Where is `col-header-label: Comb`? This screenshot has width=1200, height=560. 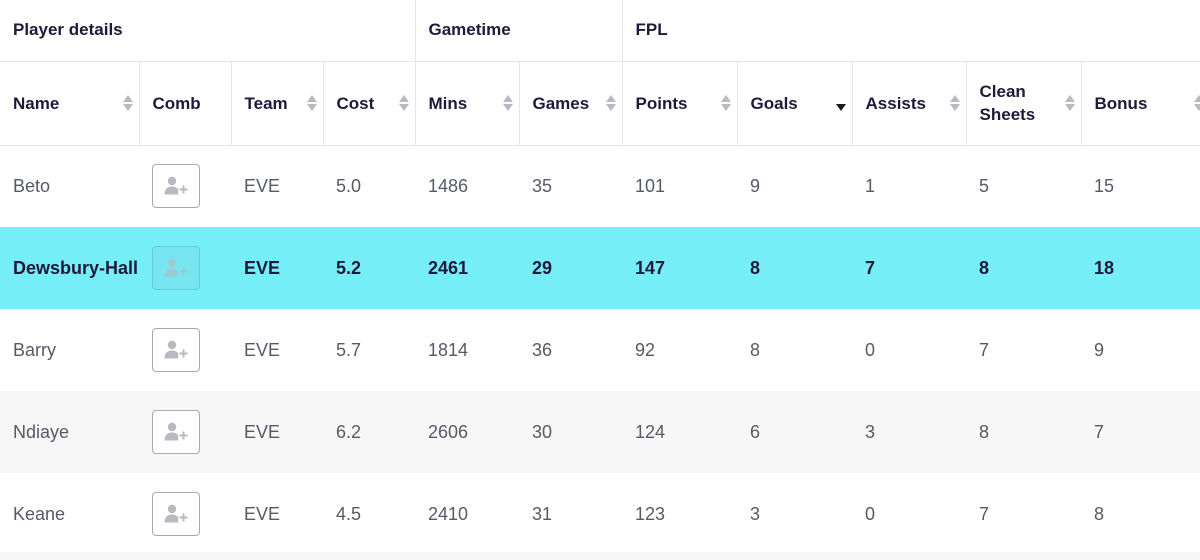
col-header-label: Comb is located at coordinates (176, 103).